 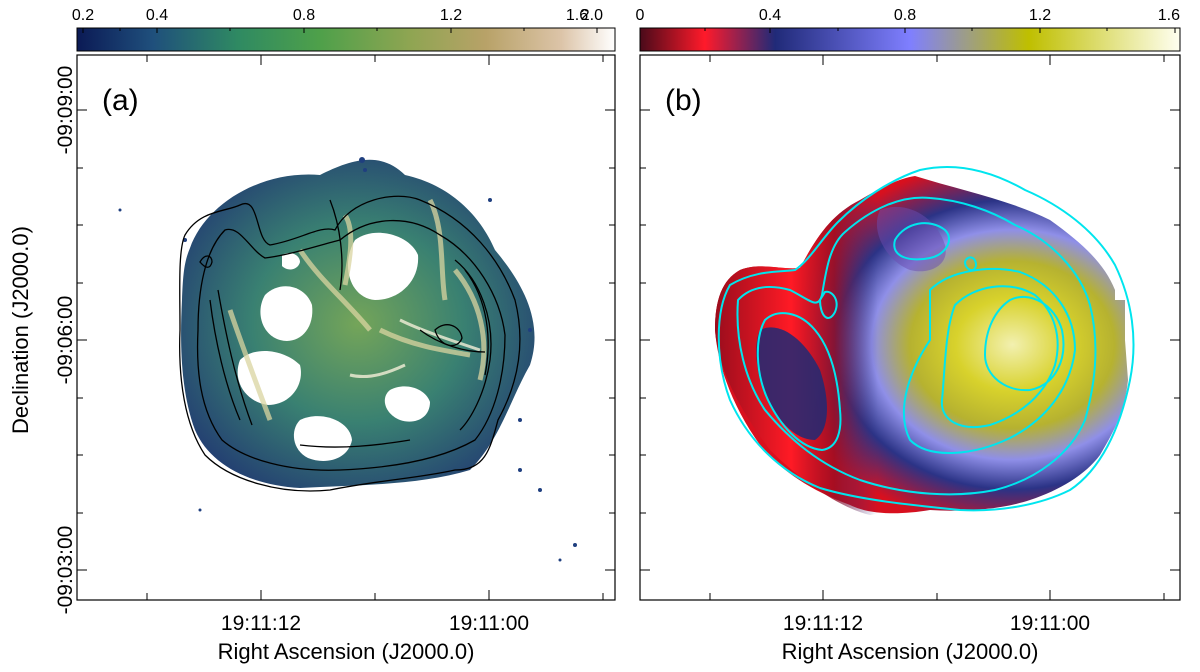 I want to click on y-tick-label: -09:09:00, so click(x=65, y=110).